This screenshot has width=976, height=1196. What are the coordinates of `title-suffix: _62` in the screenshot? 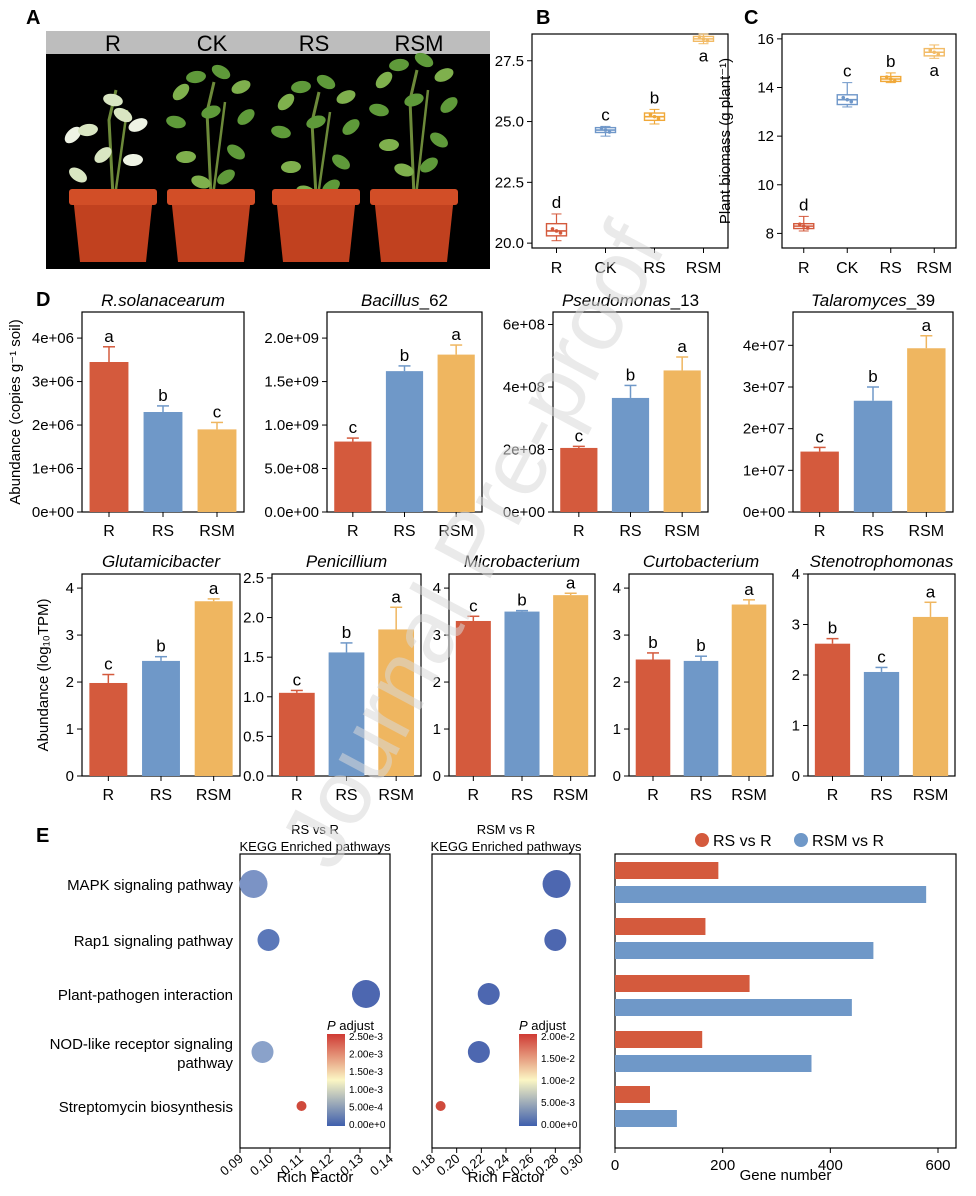 It's located at (433, 300).